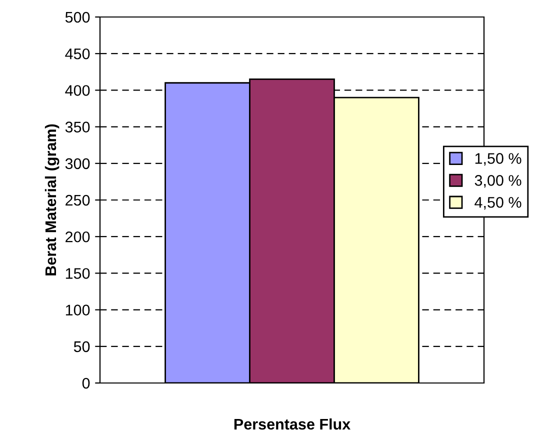 This screenshot has width=550, height=432. Describe the element at coordinates (78, 236) in the screenshot. I see `y-tick-label: 200` at that location.